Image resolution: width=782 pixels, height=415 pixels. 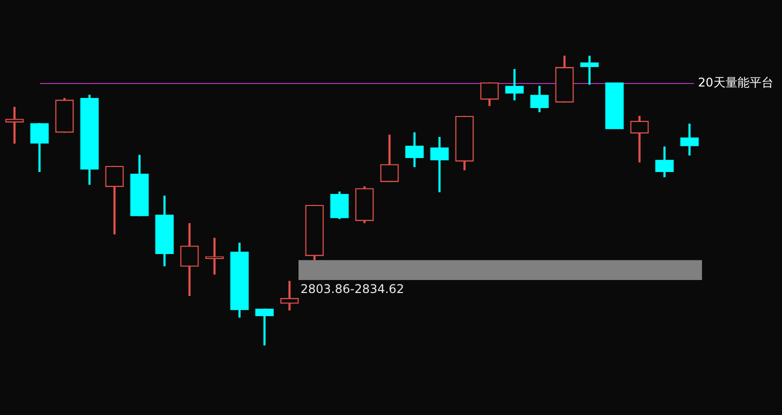 What do you see at coordinates (352, 289) in the screenshot?
I see `band-label: 2803.86-2834.62` at bounding box center [352, 289].